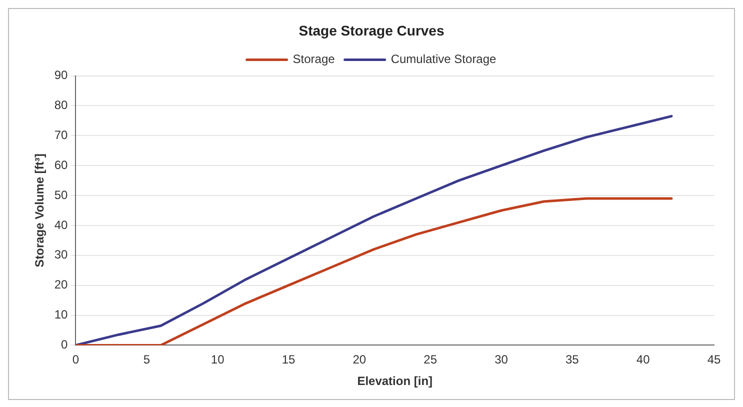  Describe the element at coordinates (217, 359) in the screenshot. I see `x-tick-label: 10` at that location.